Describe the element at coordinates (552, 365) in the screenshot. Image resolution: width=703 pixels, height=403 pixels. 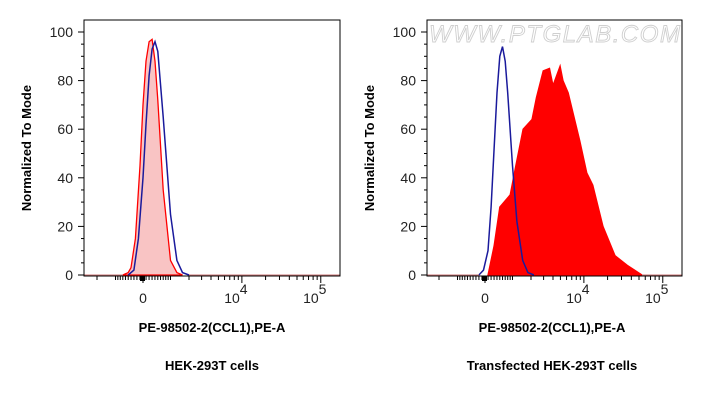
I see `panel-subtitle: Transfected HEK-293T cells` at that location.